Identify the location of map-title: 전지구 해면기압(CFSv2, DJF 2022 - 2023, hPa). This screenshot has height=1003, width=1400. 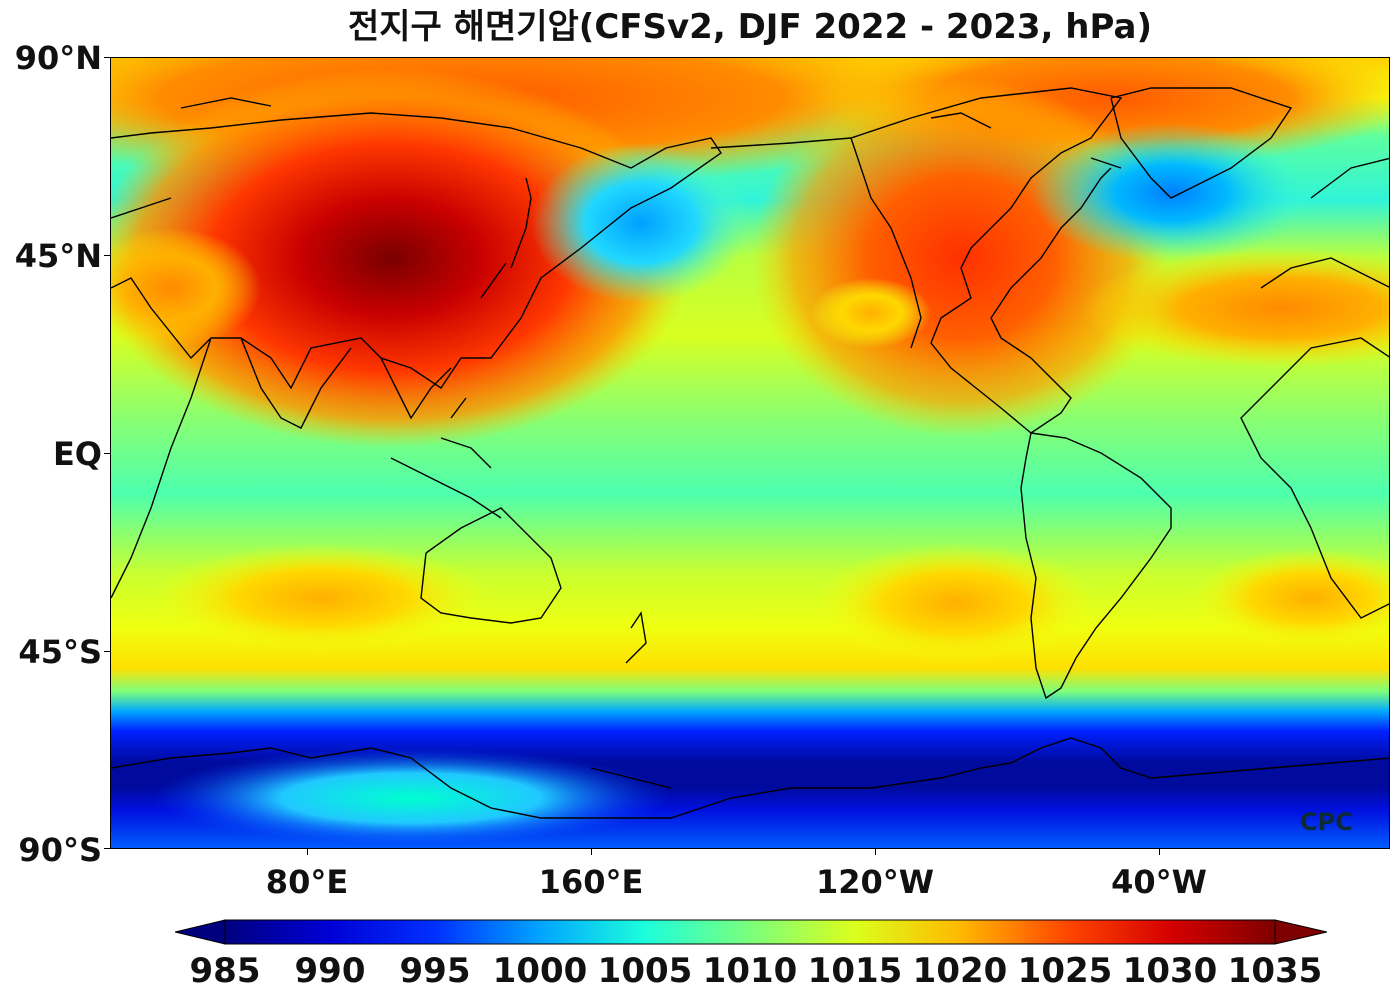
(750, 27).